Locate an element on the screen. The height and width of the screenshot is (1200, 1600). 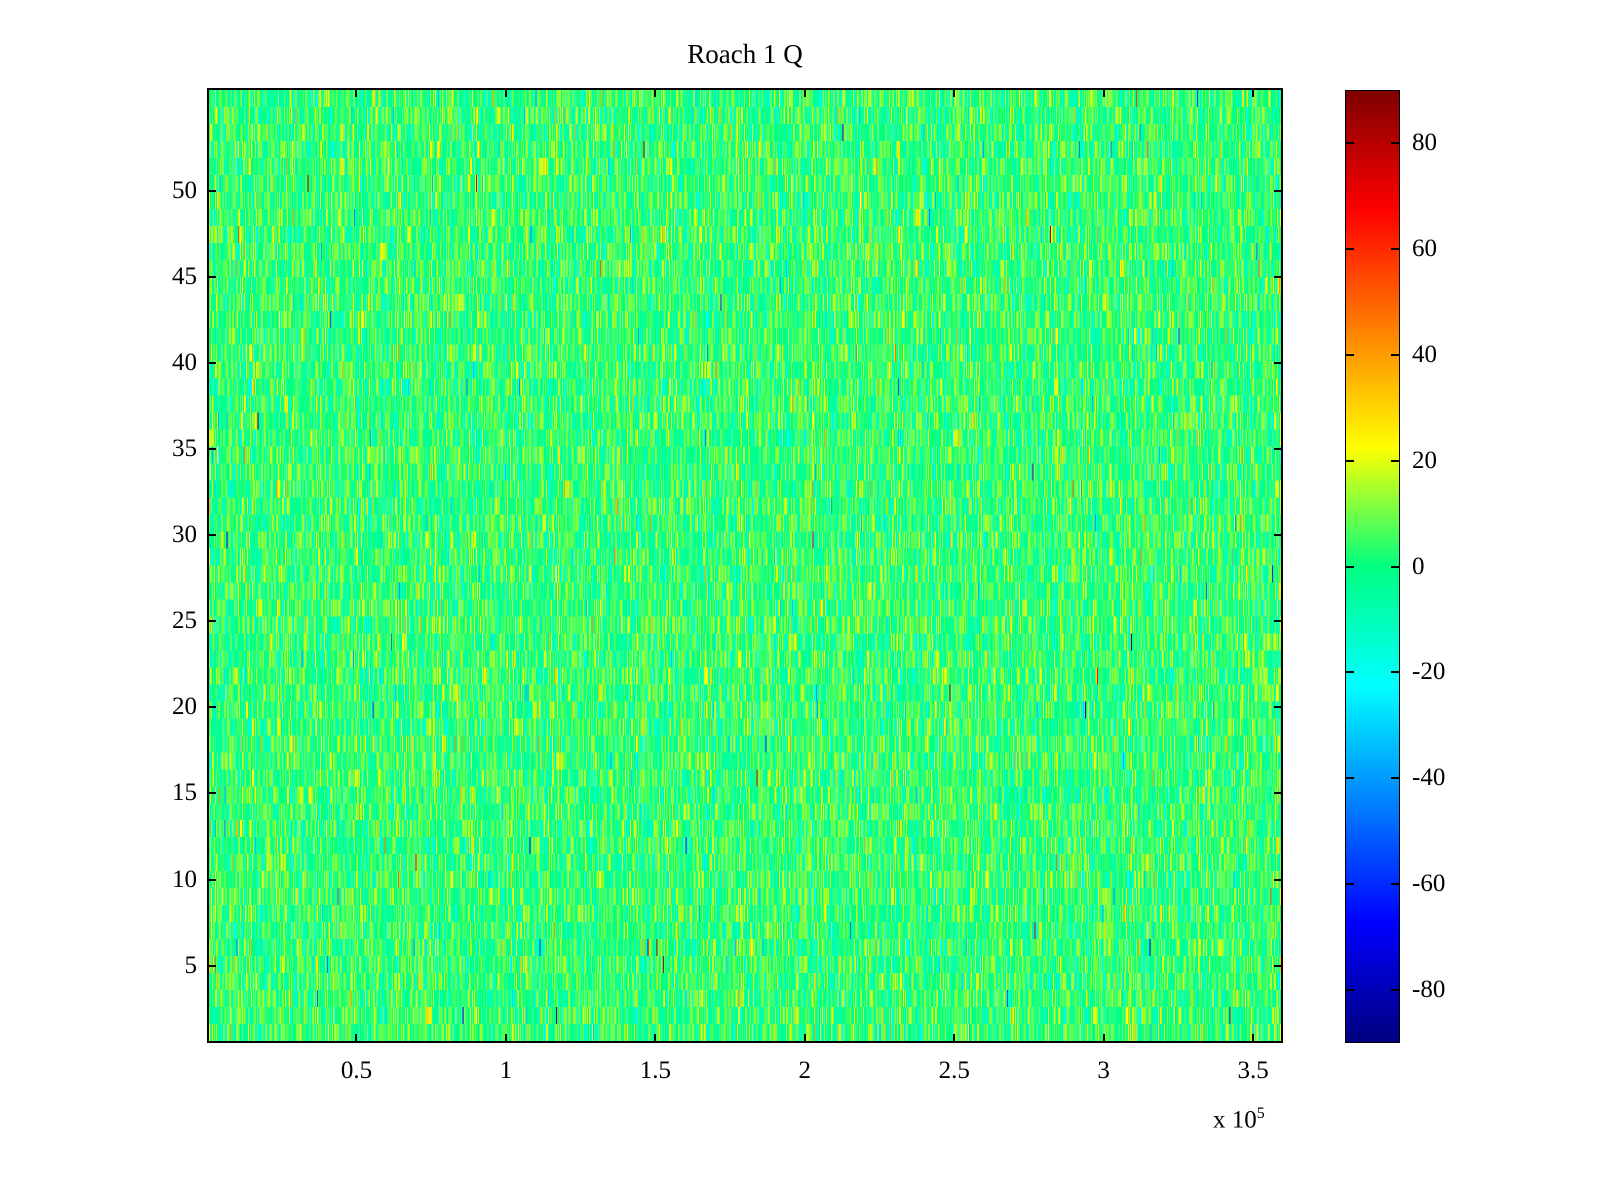
y-axis-tick-label: 20 is located at coordinates (184, 707).